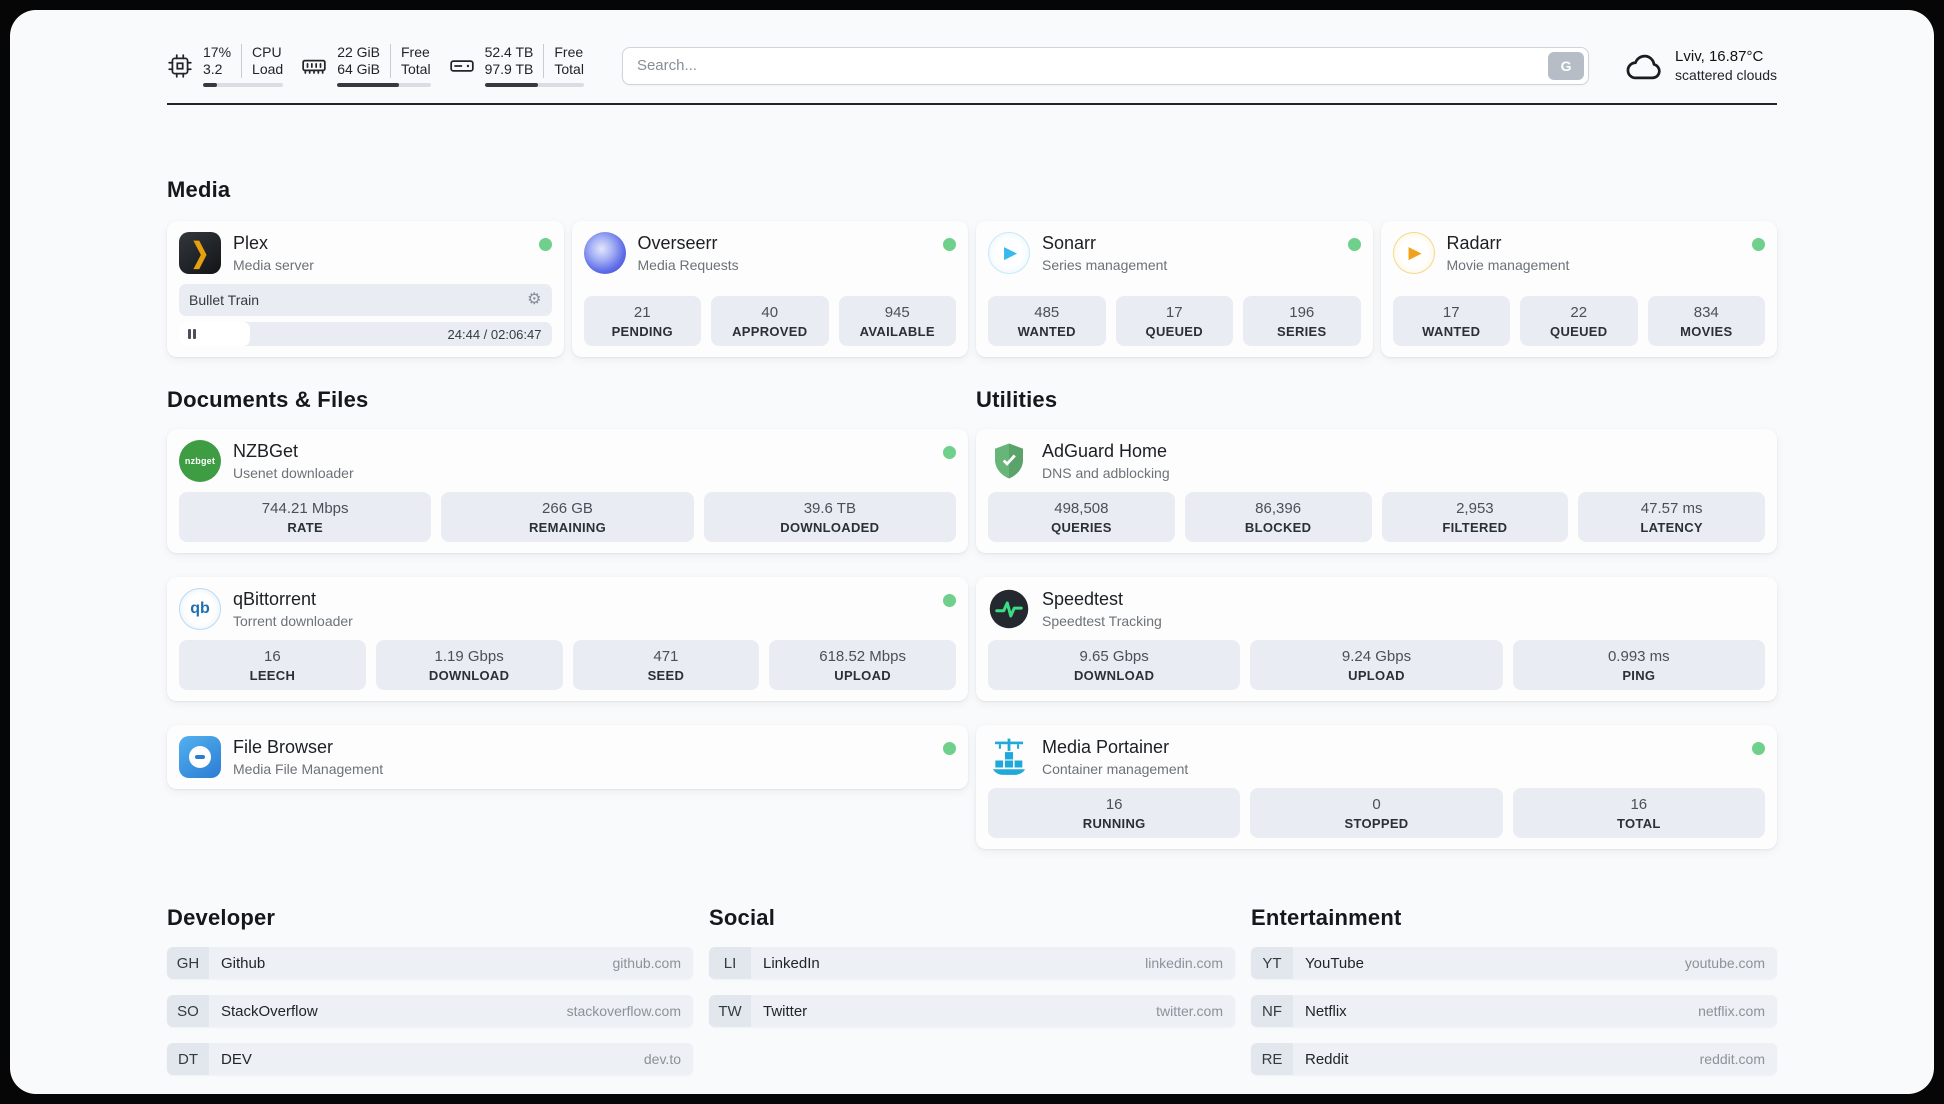 This screenshot has height=1104, width=1944. I want to click on stat-value: 0, so click(1376, 804).